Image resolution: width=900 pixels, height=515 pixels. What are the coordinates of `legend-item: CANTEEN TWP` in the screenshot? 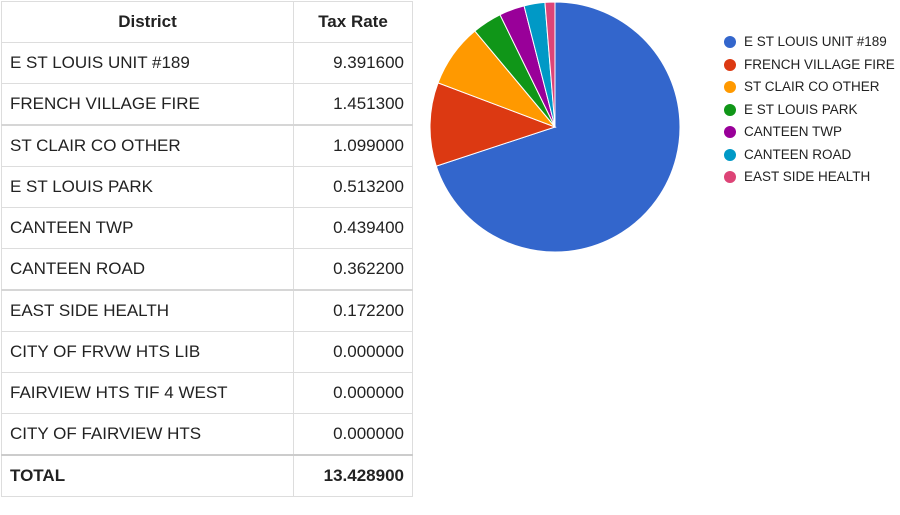 It's located at (812, 132).